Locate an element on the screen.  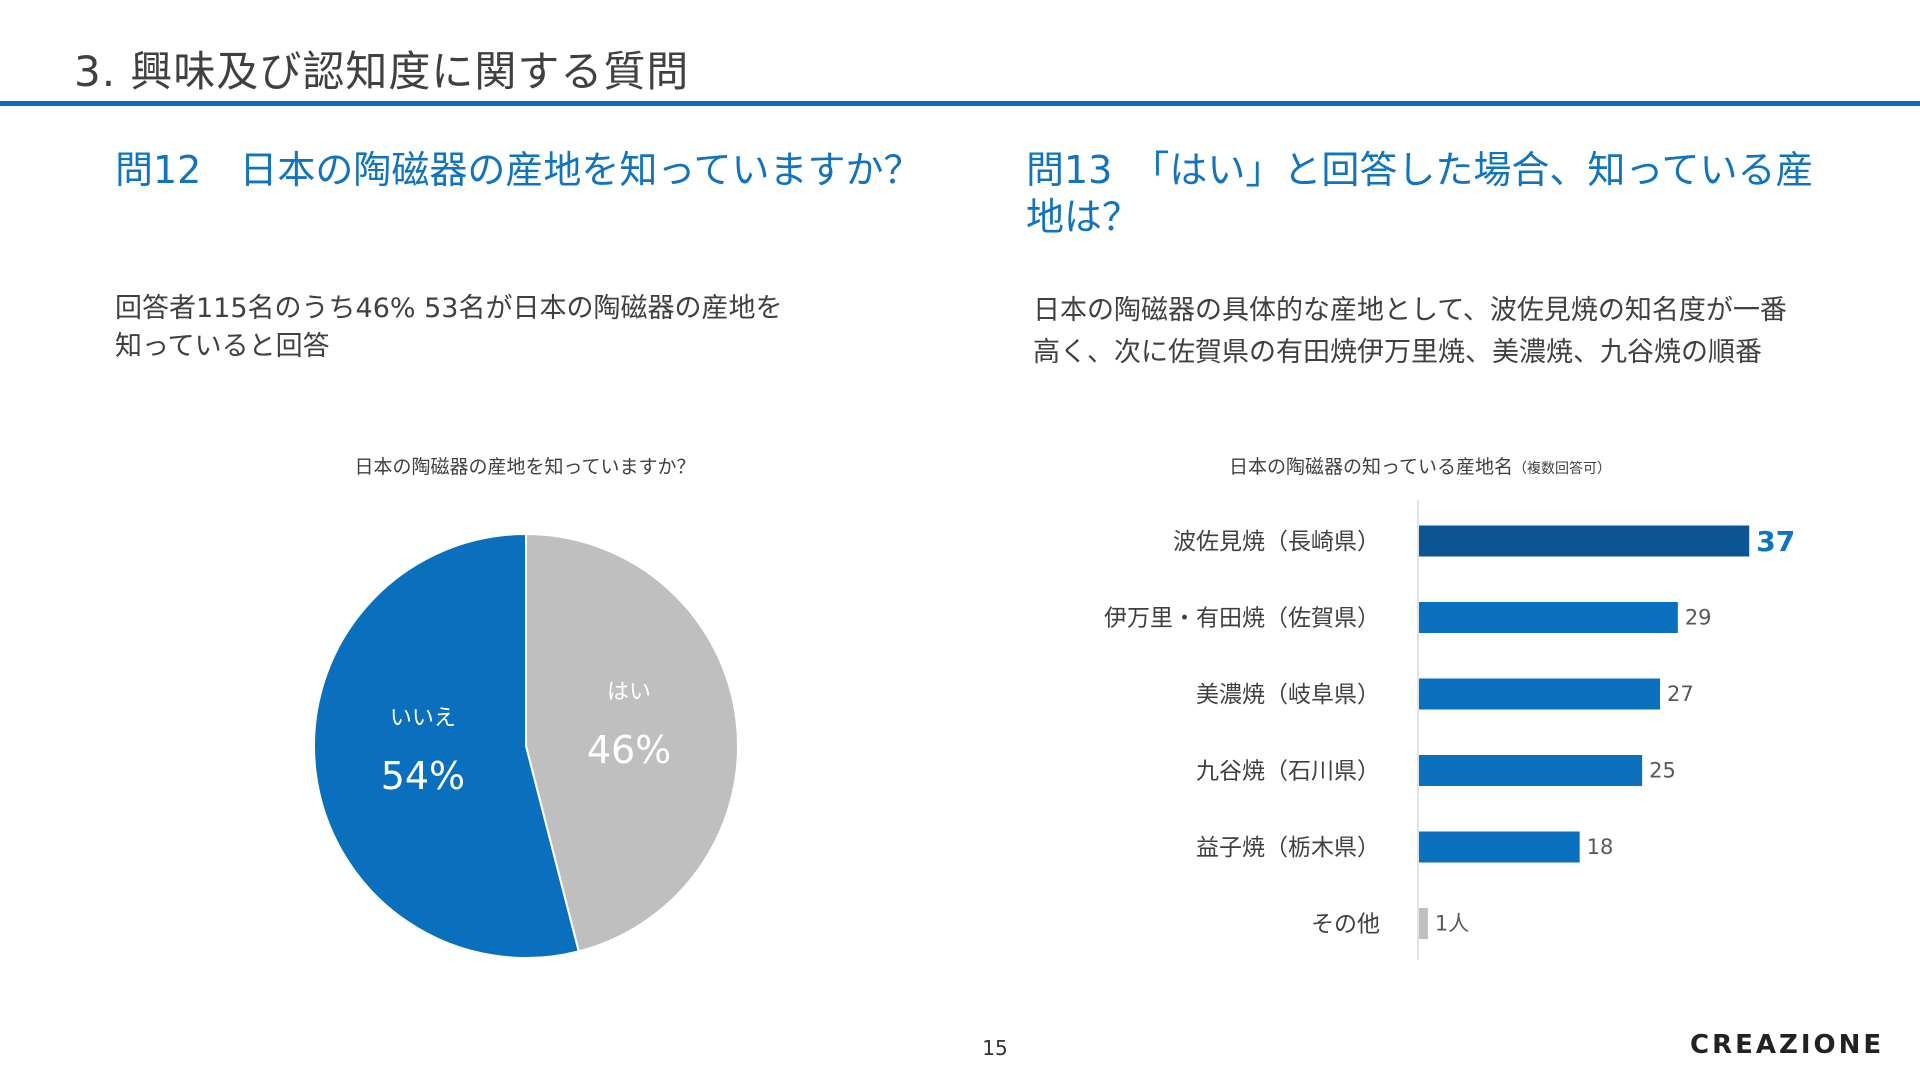
bar-category-label-4: 益子焼（栃木県） is located at coordinates (1288, 848).